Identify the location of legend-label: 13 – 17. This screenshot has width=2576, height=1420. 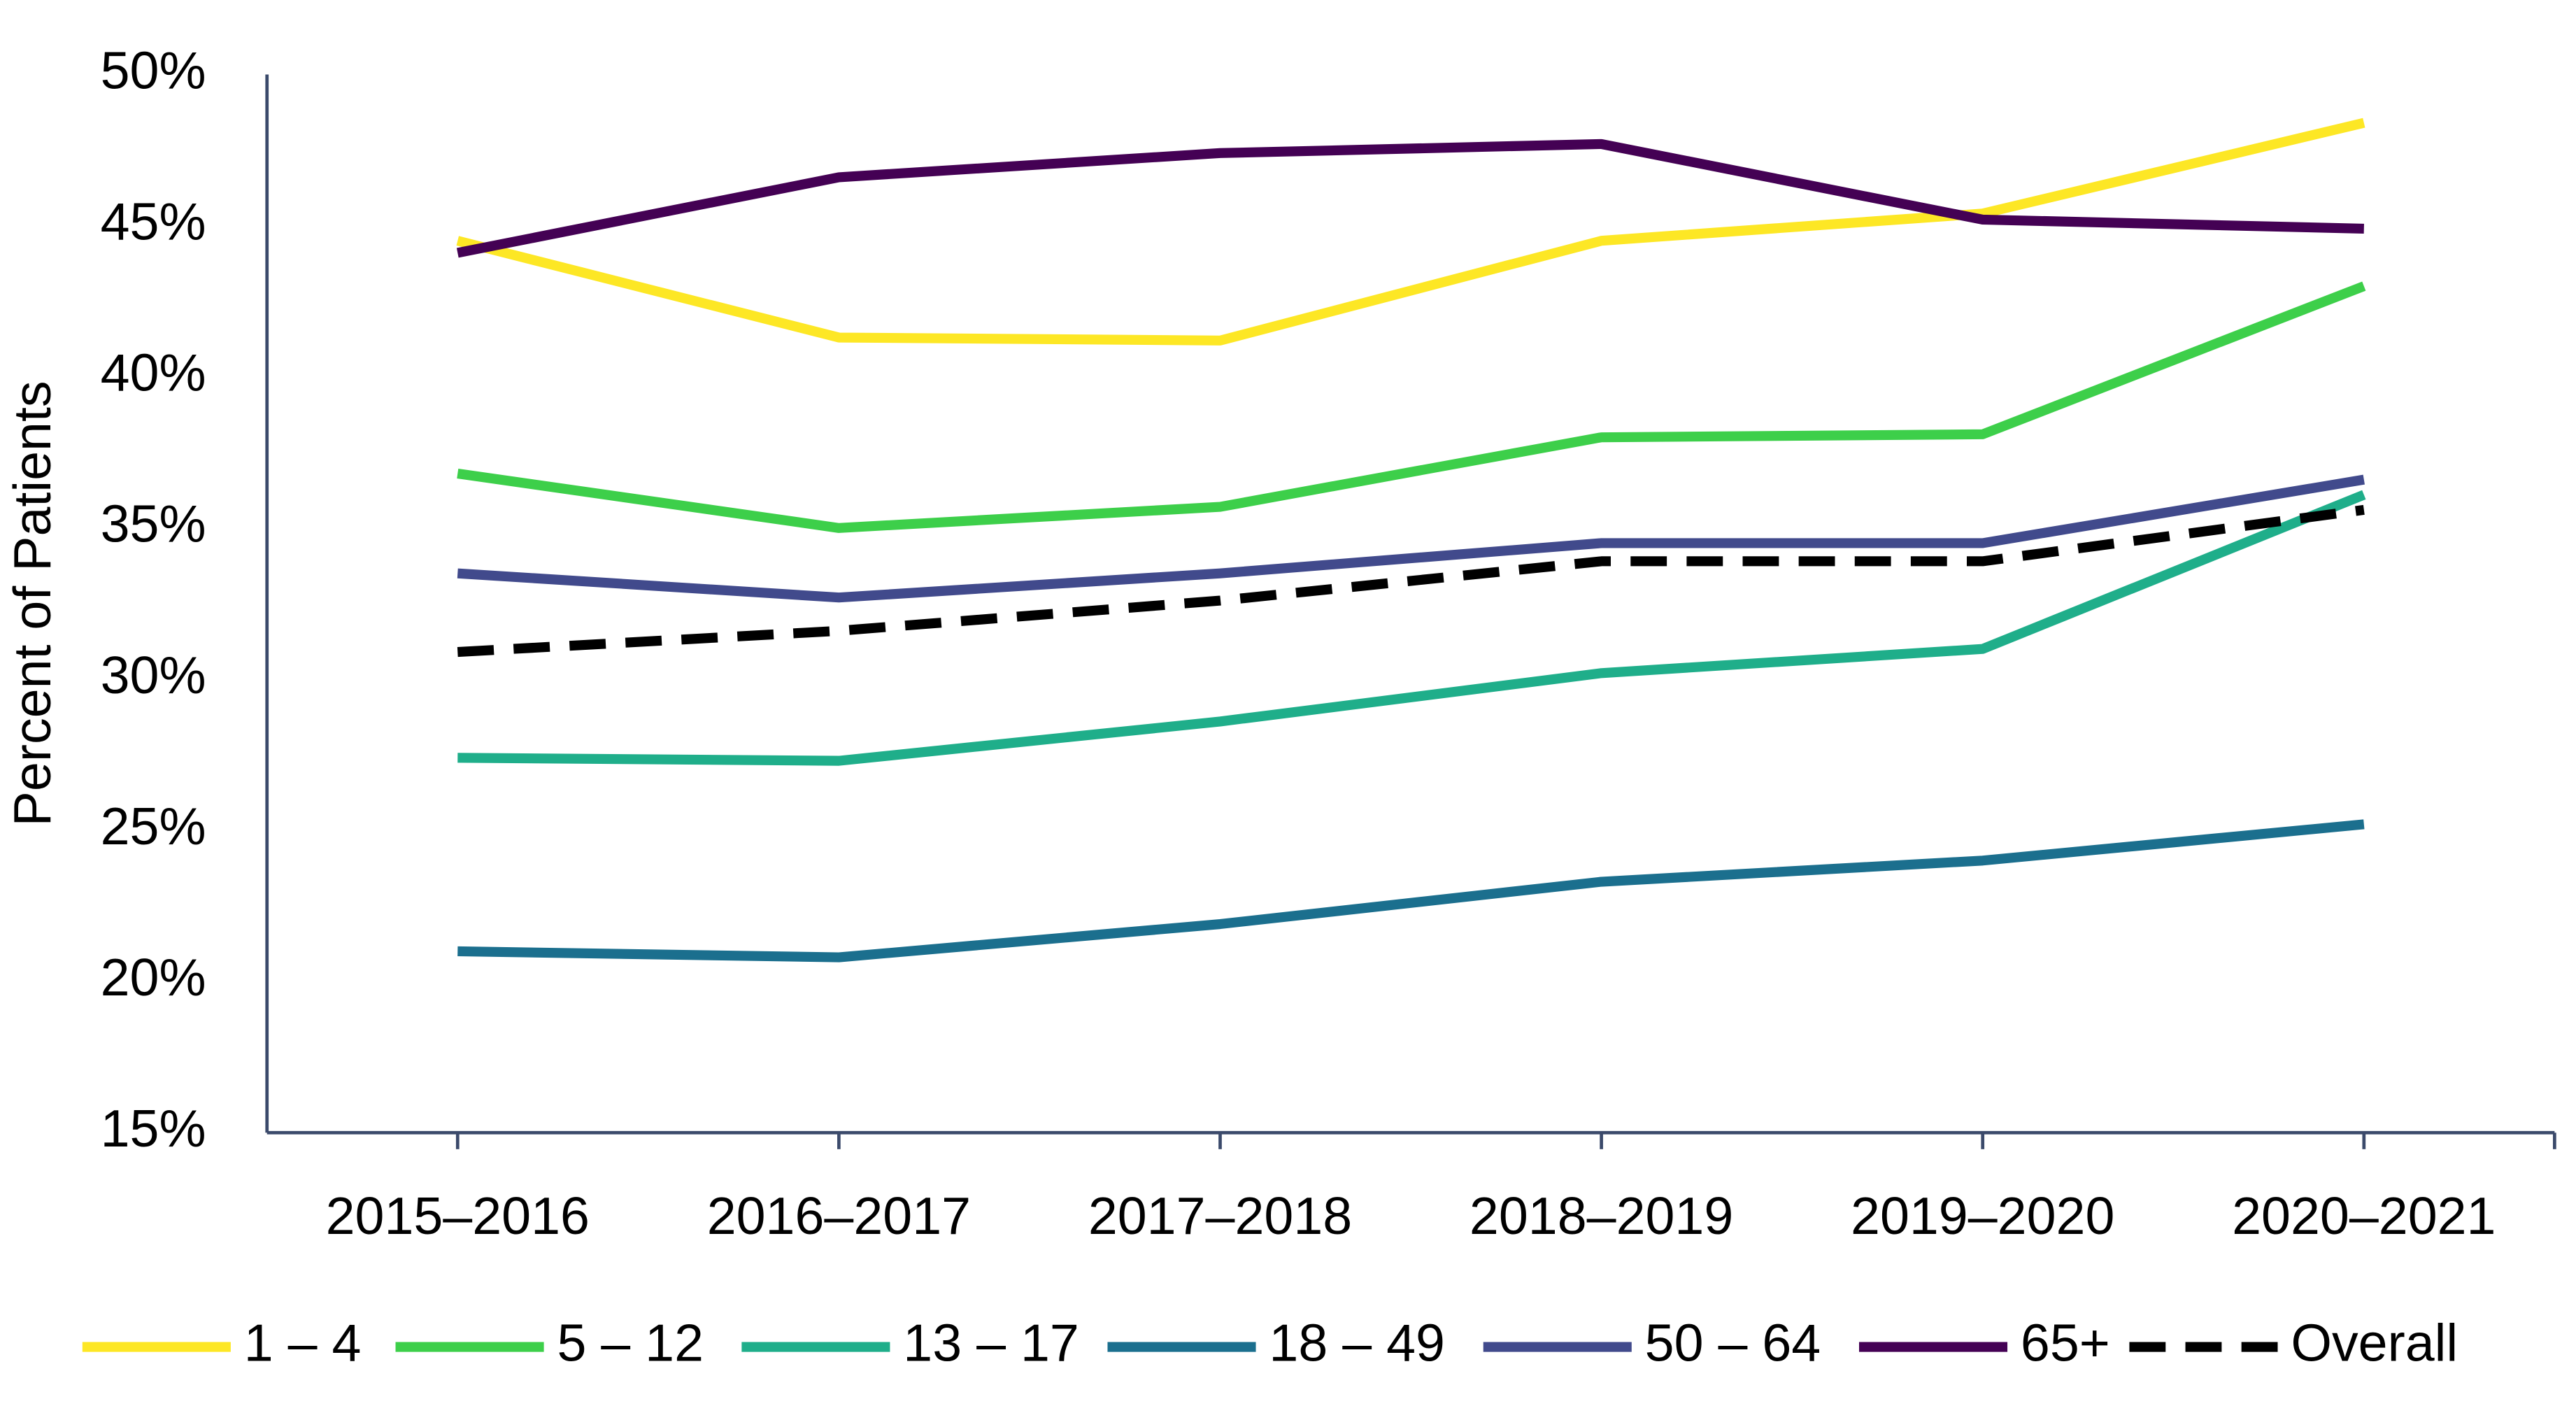
(991, 1343).